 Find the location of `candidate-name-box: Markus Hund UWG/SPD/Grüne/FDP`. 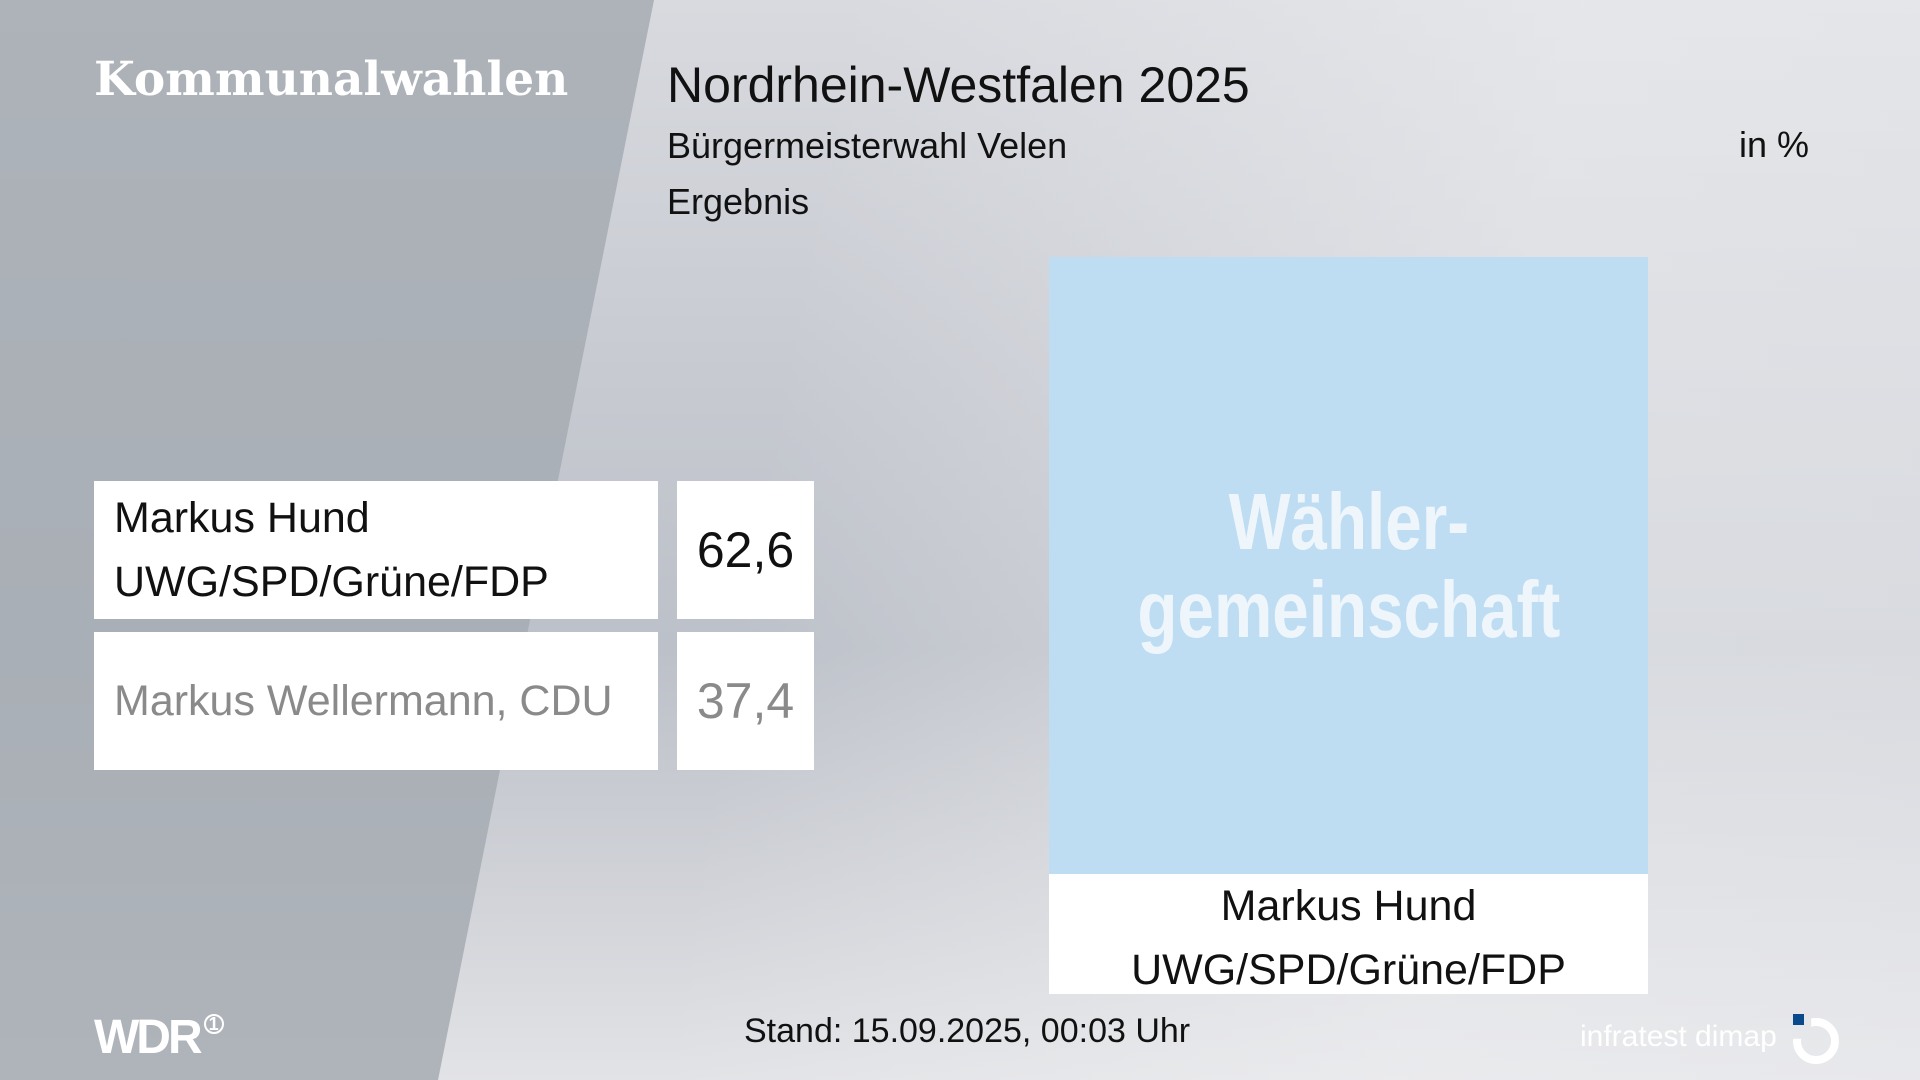

candidate-name-box: Markus Hund UWG/SPD/Grüne/FDP is located at coordinates (376, 550).